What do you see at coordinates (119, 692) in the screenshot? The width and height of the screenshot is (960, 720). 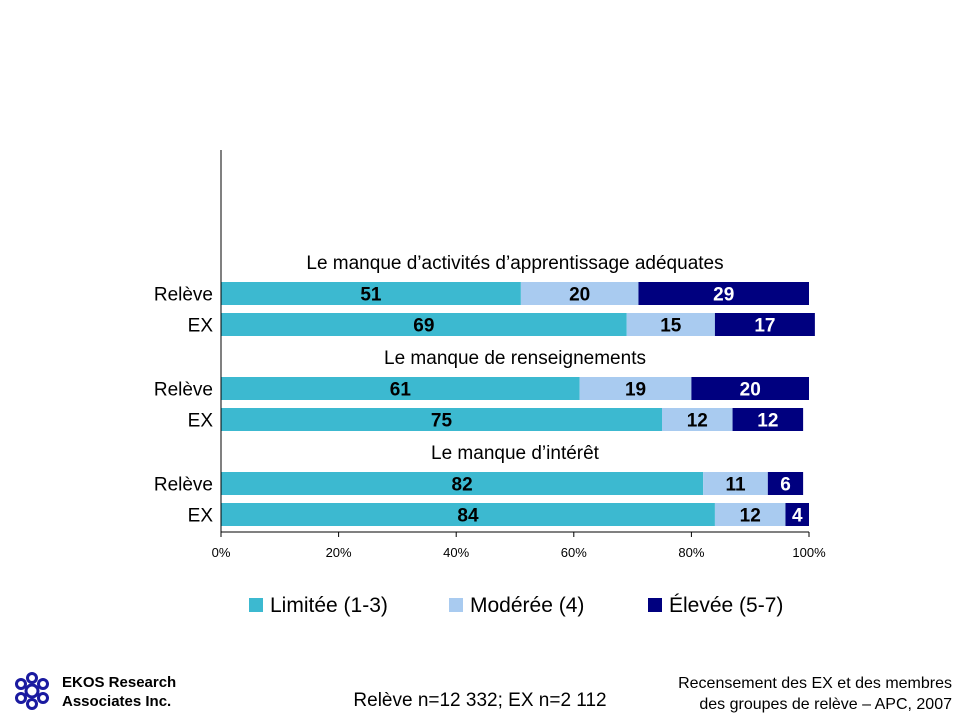 I see `company-name: EKOS Research Associates Inc.` at bounding box center [119, 692].